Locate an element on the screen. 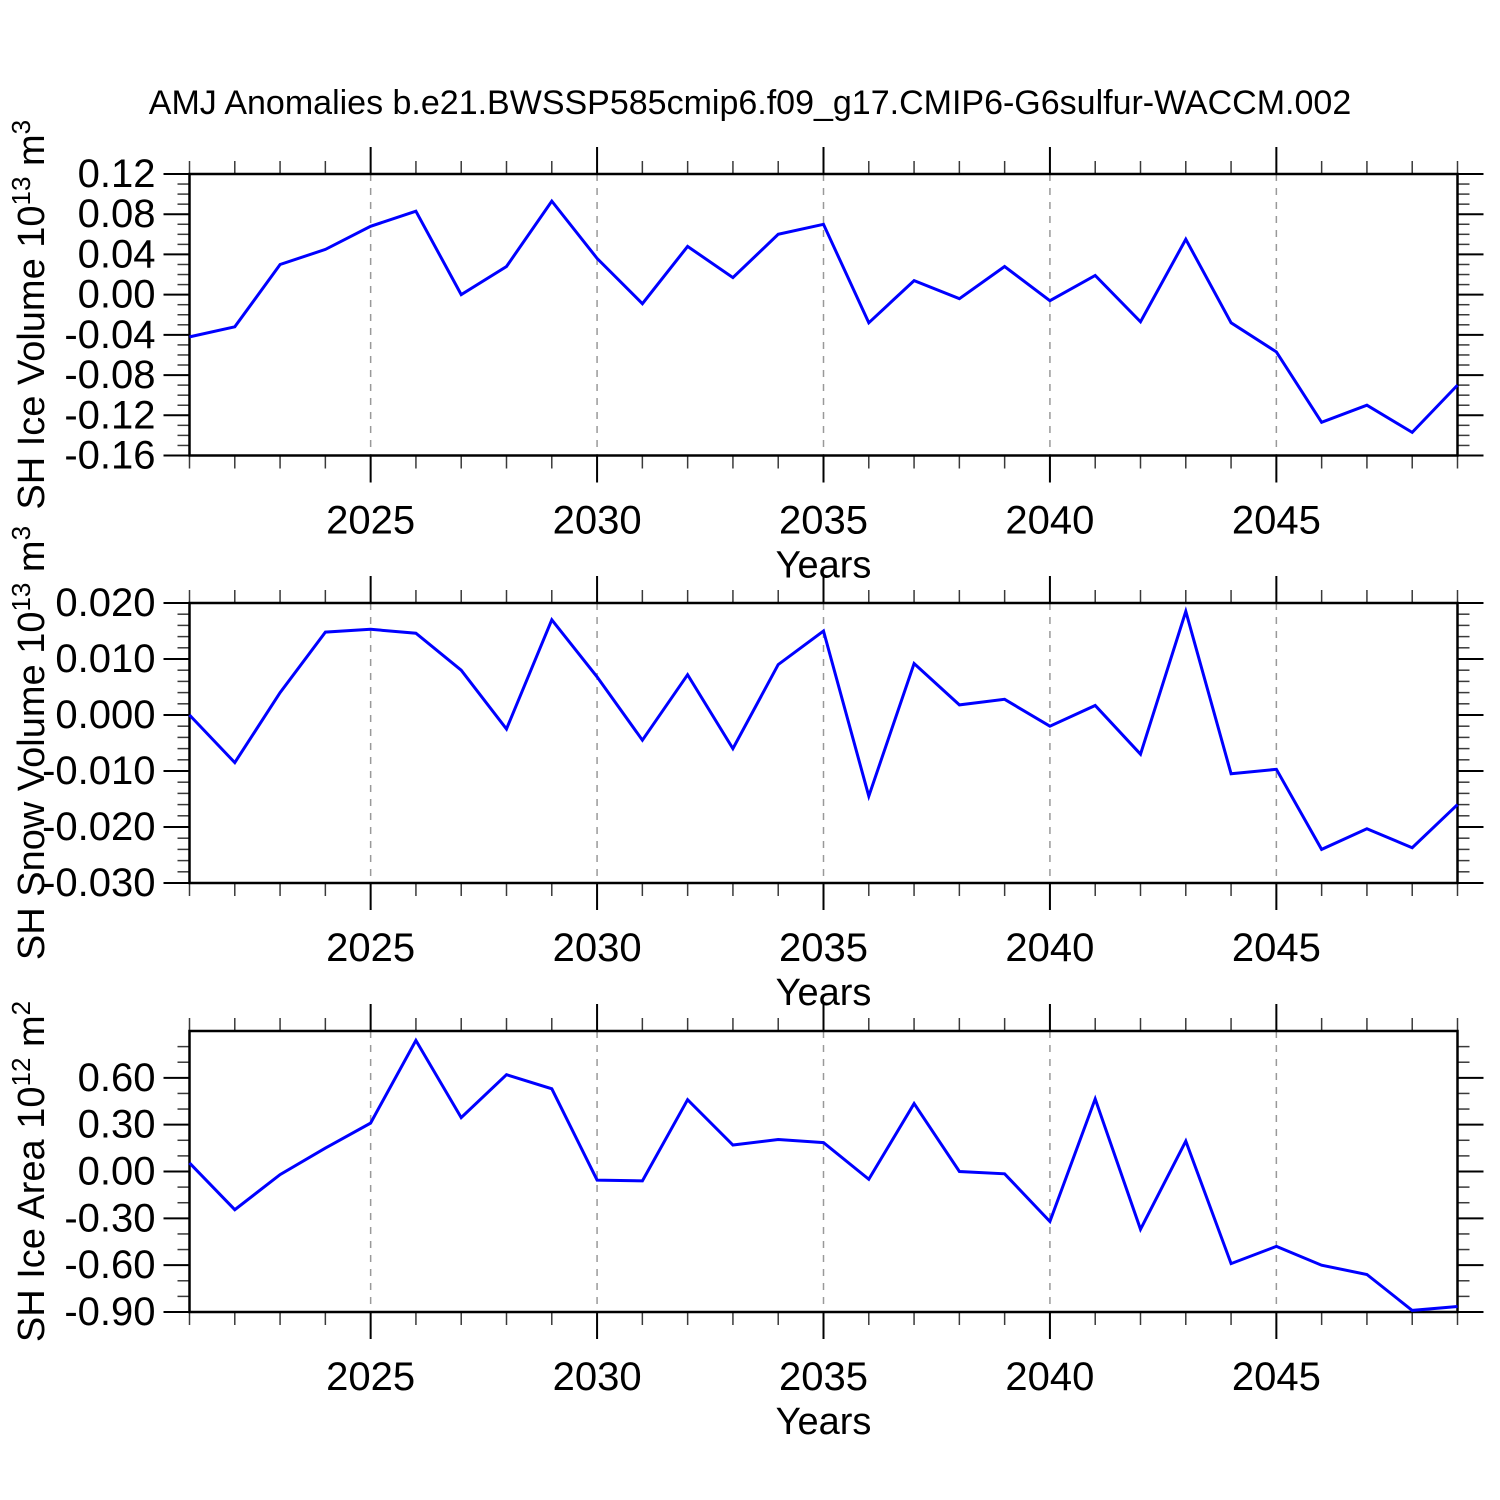 This screenshot has width=1500, height=1500. y-tick-label: 0.12 is located at coordinates (117, 174).